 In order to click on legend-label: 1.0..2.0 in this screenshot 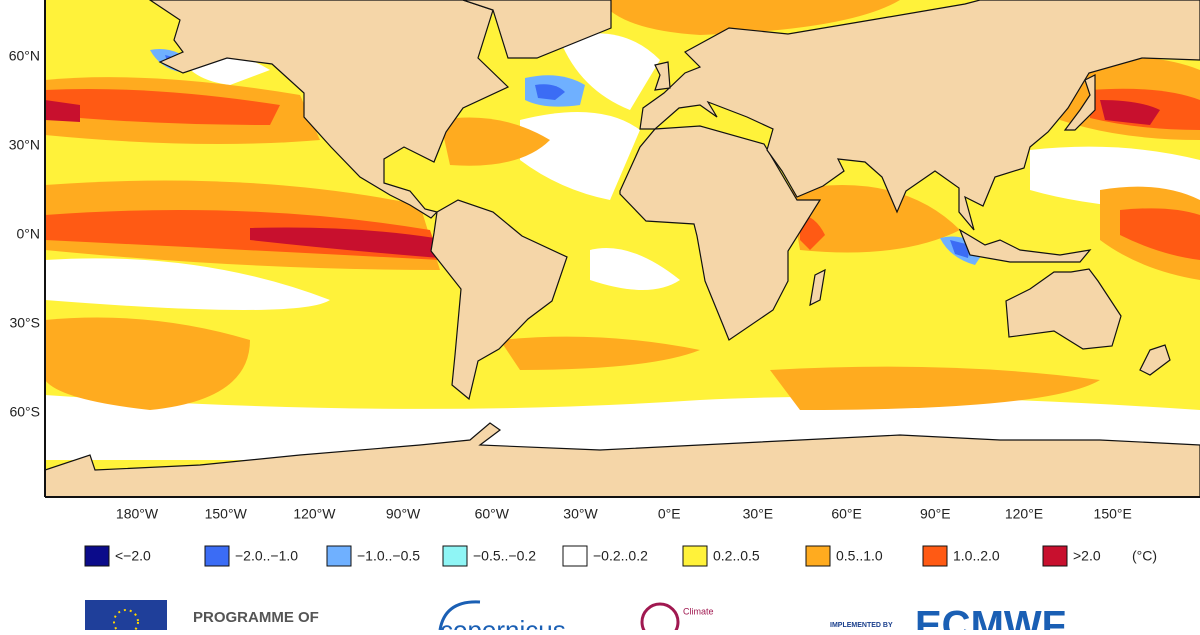, I will do `click(976, 556)`.